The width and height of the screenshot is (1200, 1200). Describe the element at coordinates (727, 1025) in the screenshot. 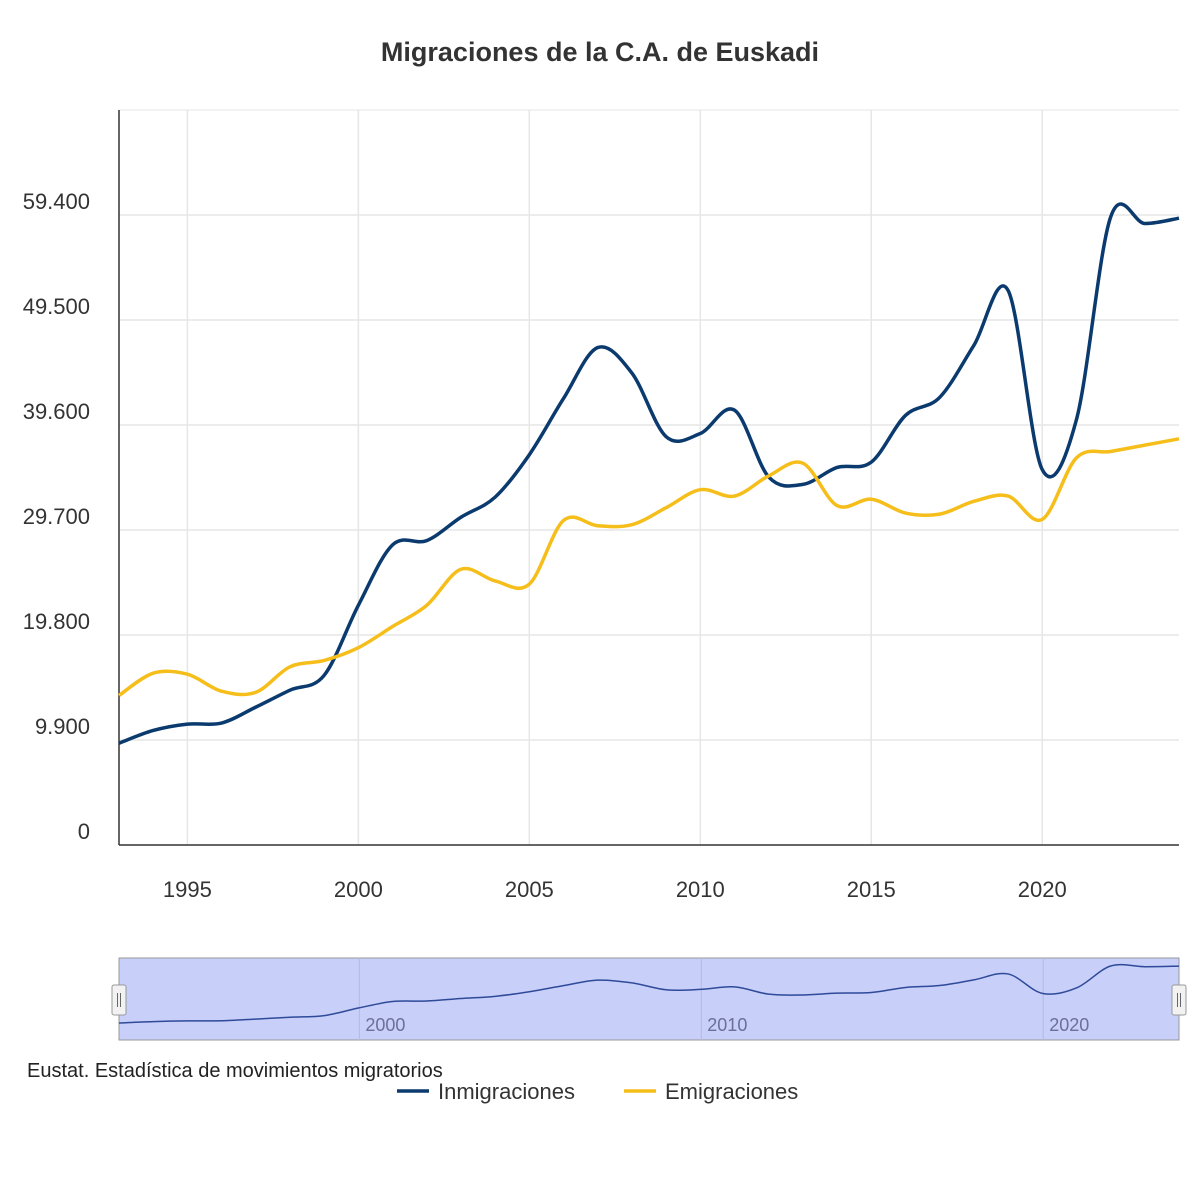

I see `navigator-tick-label: 2010` at that location.